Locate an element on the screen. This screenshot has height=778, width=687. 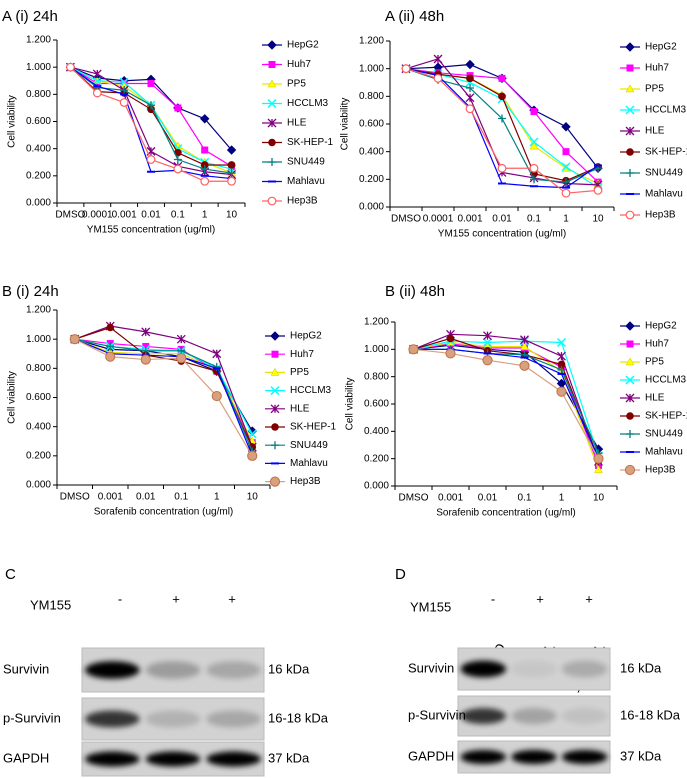
x-tick-label: 10 is located at coordinates (232, 215).